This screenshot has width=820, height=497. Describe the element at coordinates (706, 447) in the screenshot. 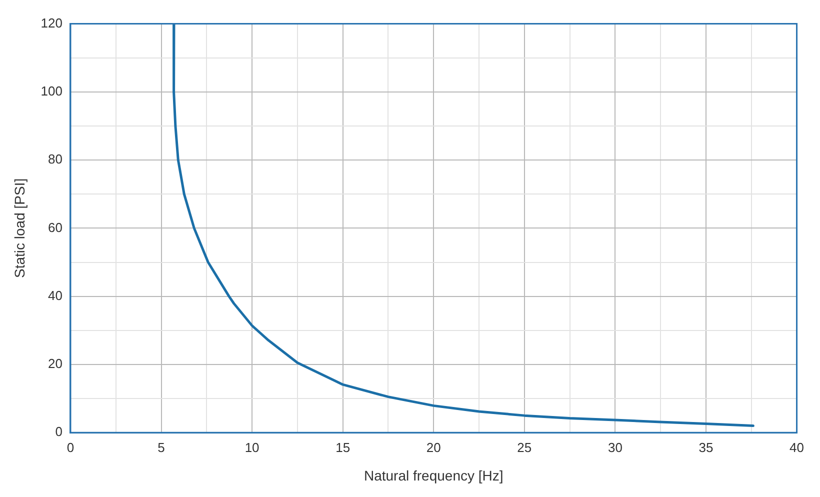

I see `x-tick-label: 35` at that location.